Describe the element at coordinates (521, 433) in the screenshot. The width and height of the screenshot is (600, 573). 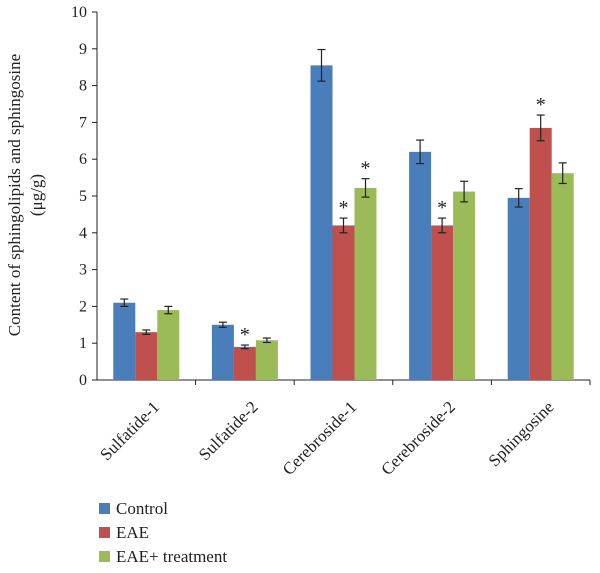
I see `category-label: Sphingosine` at that location.